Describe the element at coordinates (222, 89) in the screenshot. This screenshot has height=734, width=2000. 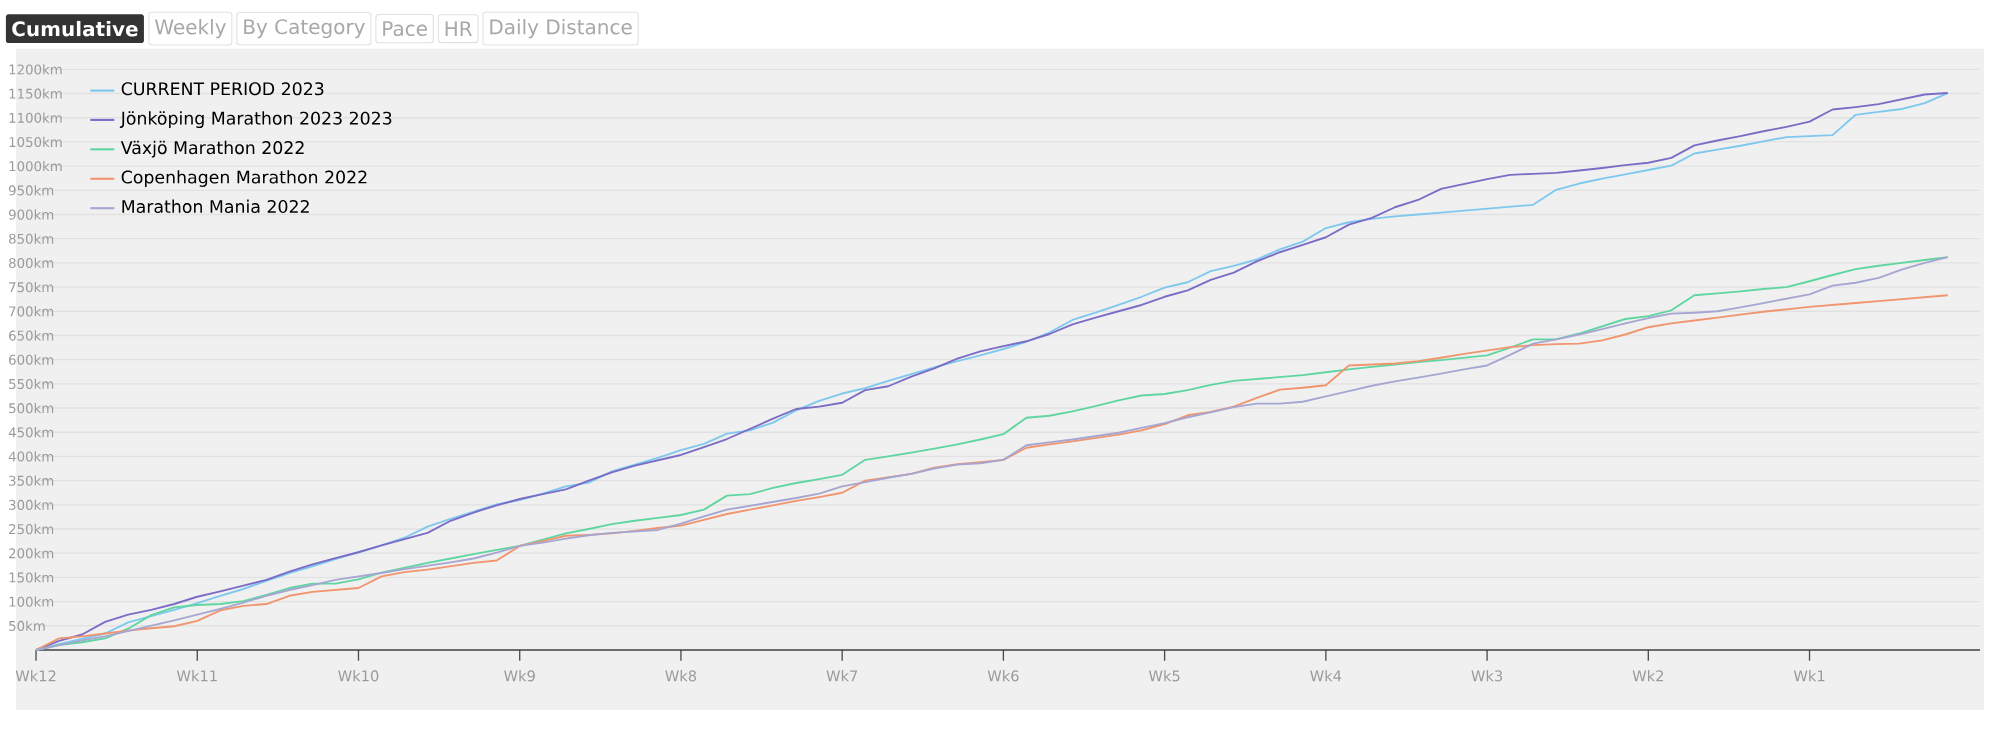
I see `legend-label: CURRENT PERIOD 2023` at that location.